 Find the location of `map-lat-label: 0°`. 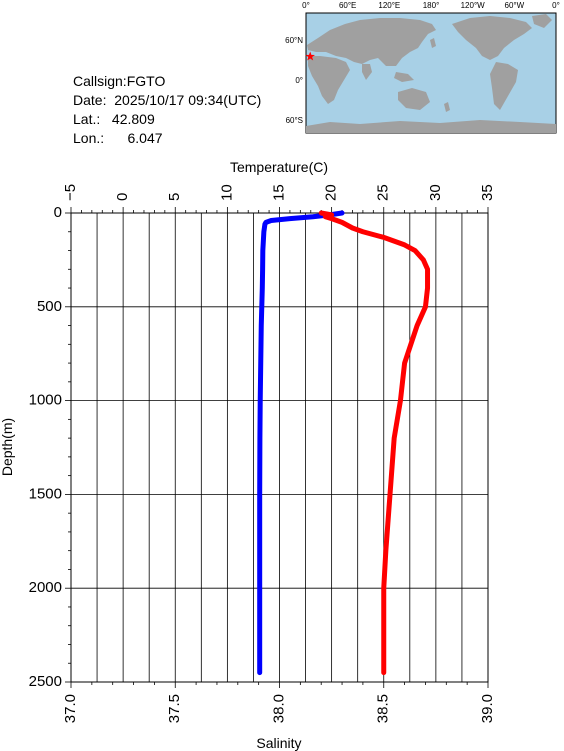

map-lat-label: 0° is located at coordinates (299, 80).